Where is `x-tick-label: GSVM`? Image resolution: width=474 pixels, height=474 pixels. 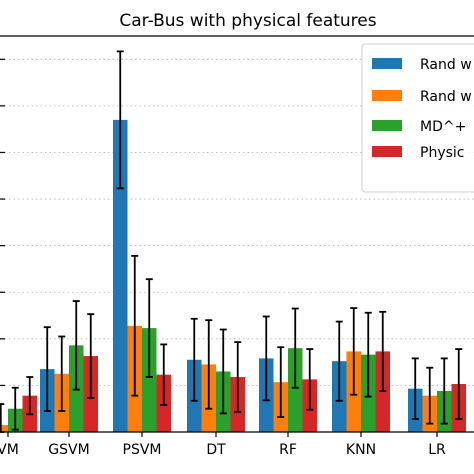
x-tick-label: GSVM is located at coordinates (68, 450).